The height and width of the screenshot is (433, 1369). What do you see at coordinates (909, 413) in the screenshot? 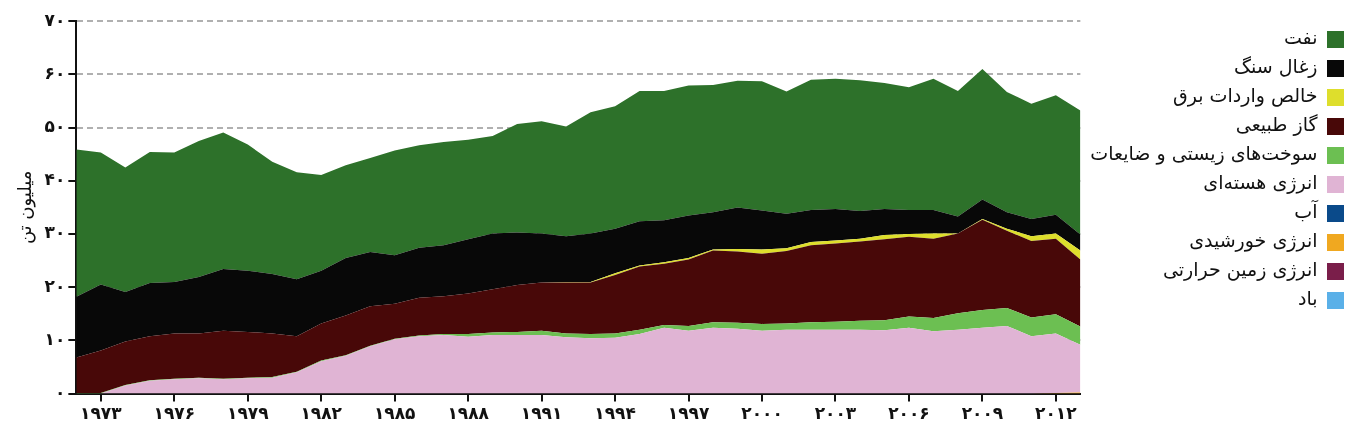
I see `x-tick-label: ۲۰۰۶` at bounding box center [909, 413].